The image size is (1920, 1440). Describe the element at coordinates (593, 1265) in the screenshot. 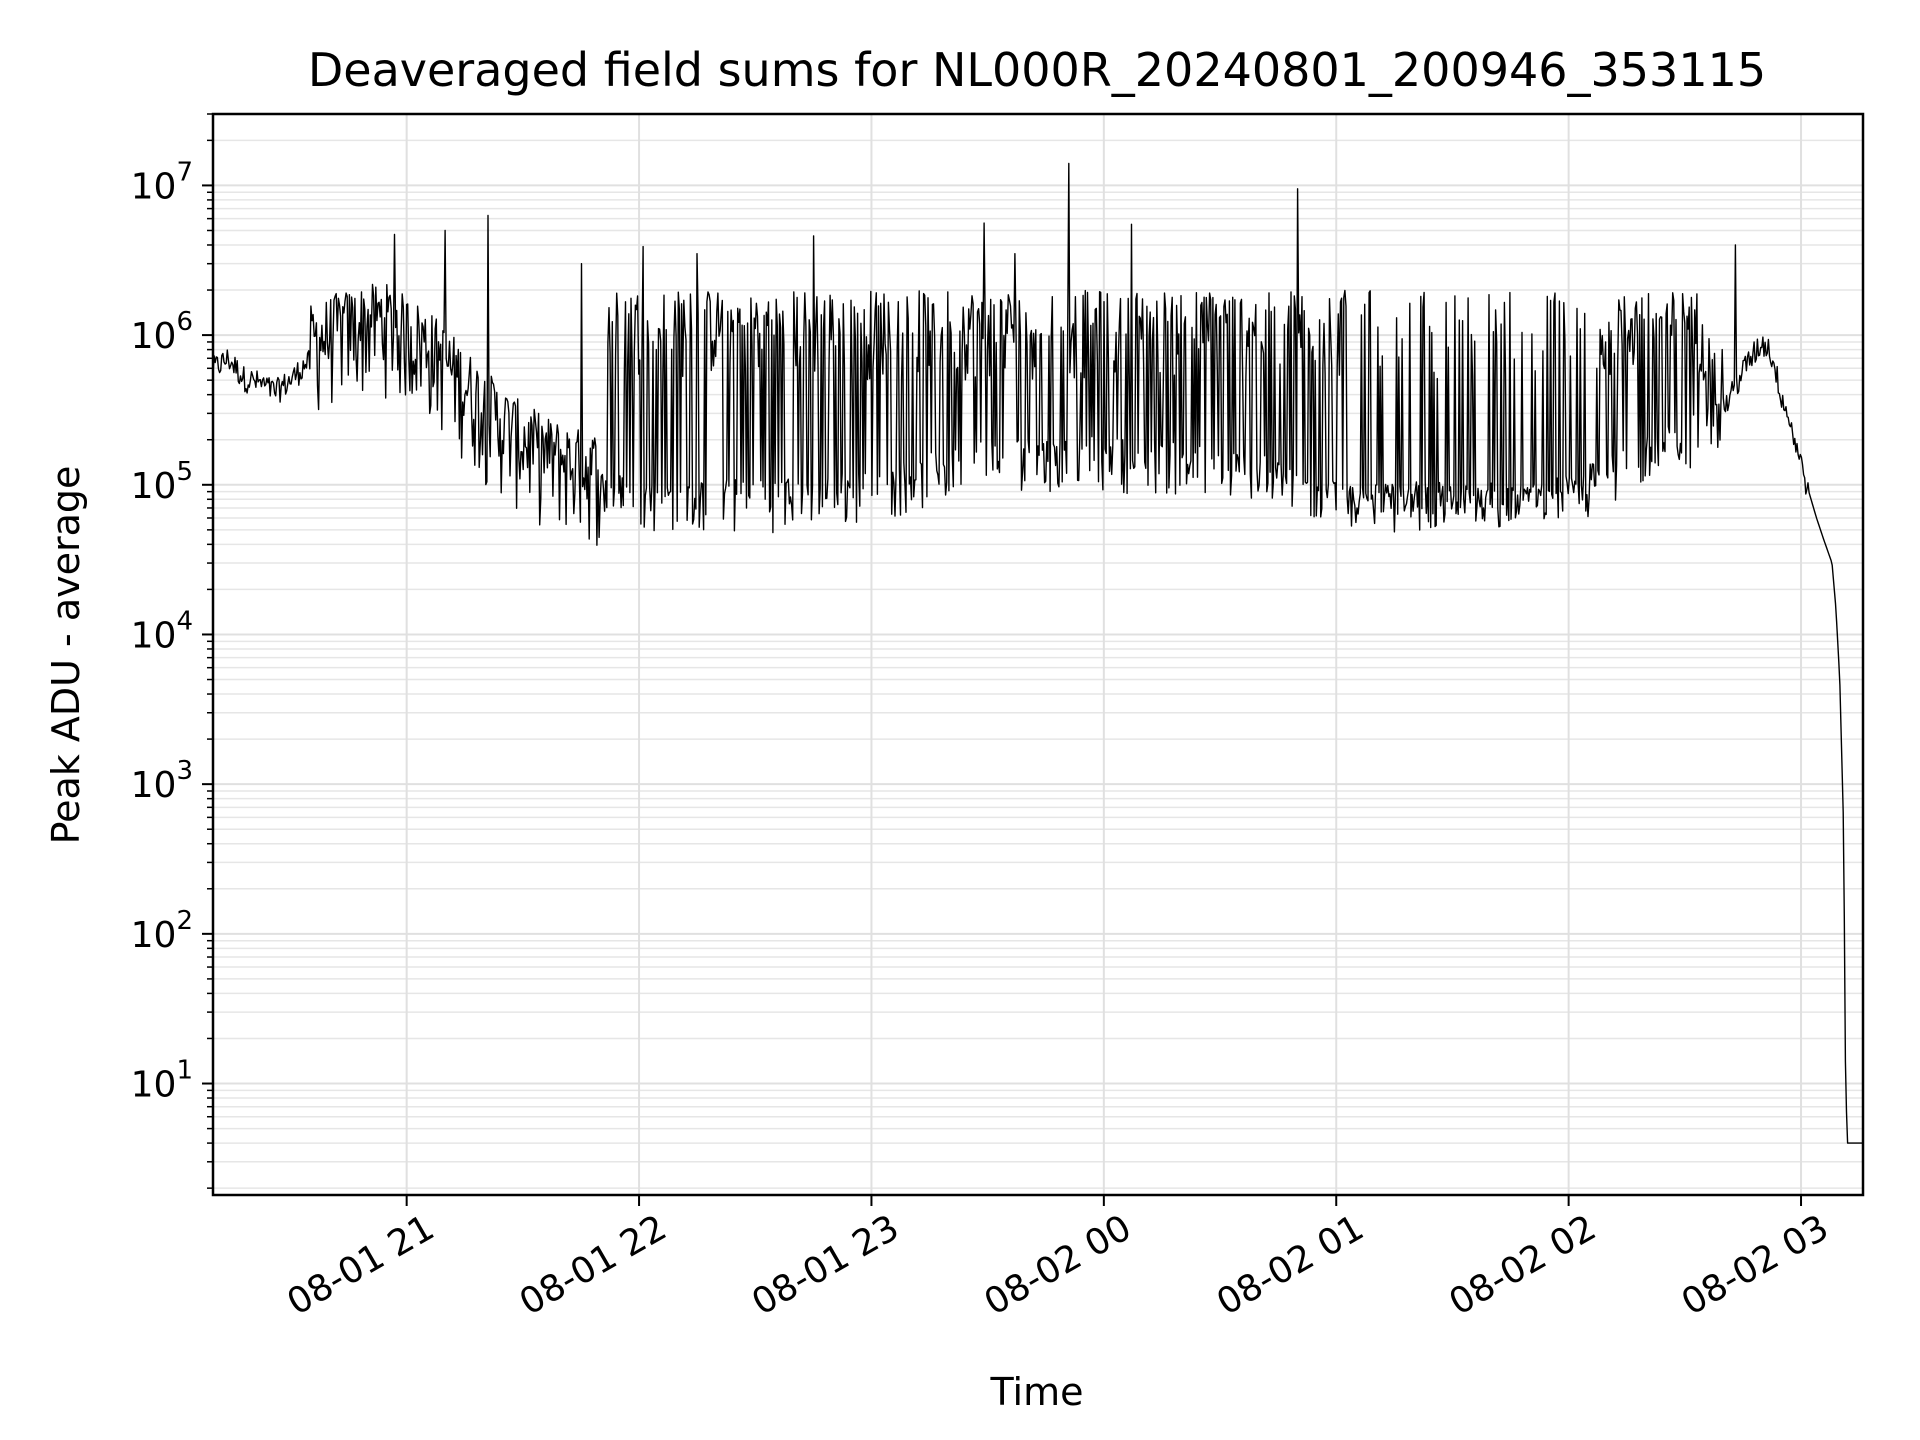

I see `x-tick-label: 08-01 22` at that location.